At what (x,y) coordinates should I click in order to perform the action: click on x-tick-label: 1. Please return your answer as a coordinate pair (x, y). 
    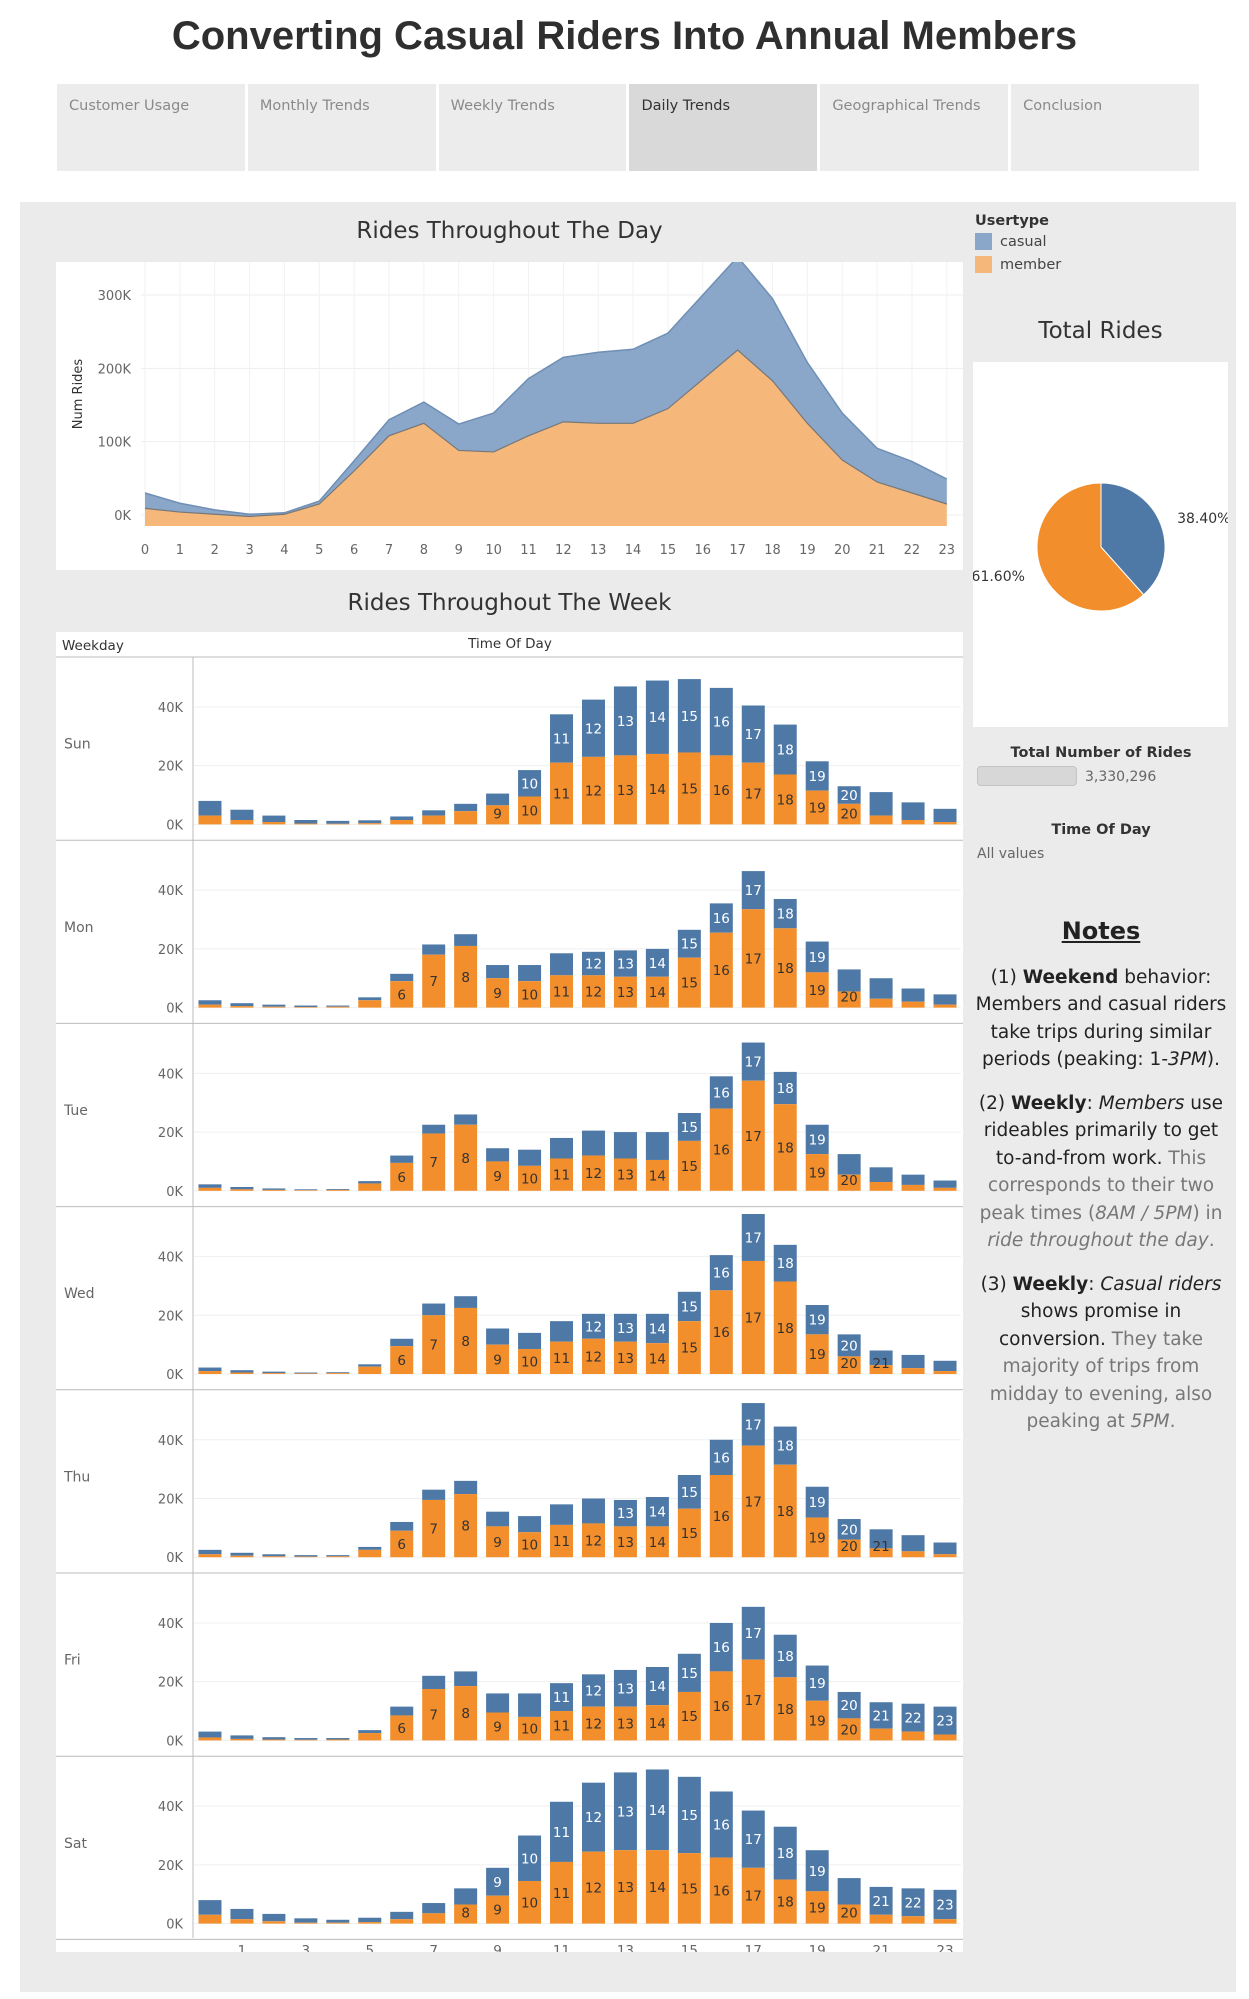
    Looking at the image, I should click on (242, 1947).